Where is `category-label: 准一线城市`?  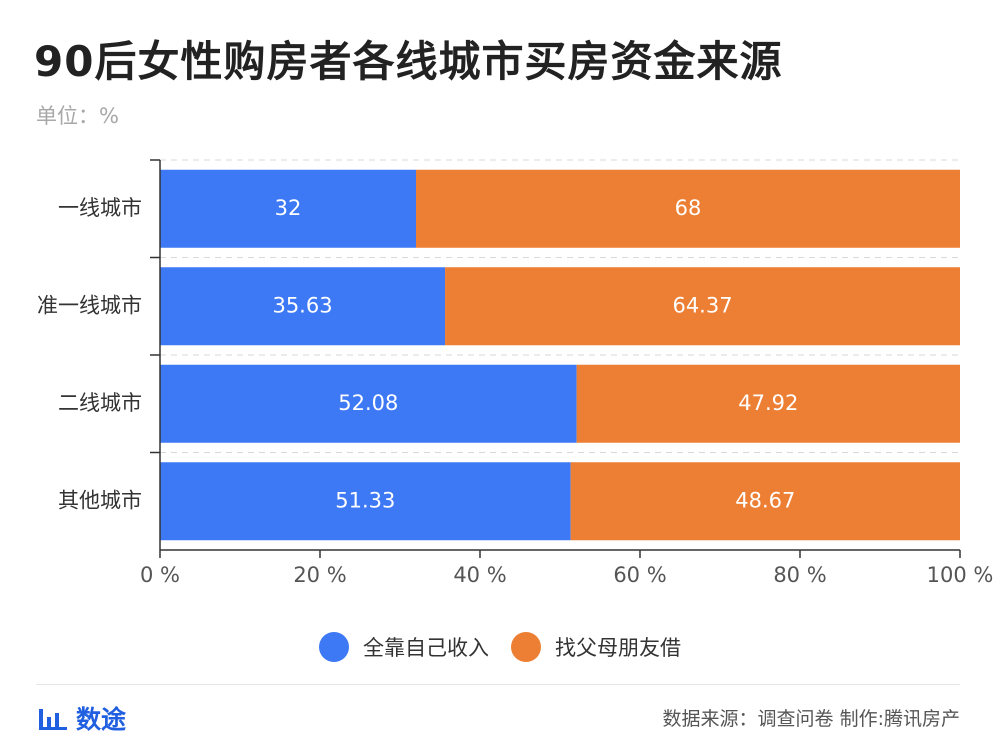 category-label: 准一线城市 is located at coordinates (89, 305).